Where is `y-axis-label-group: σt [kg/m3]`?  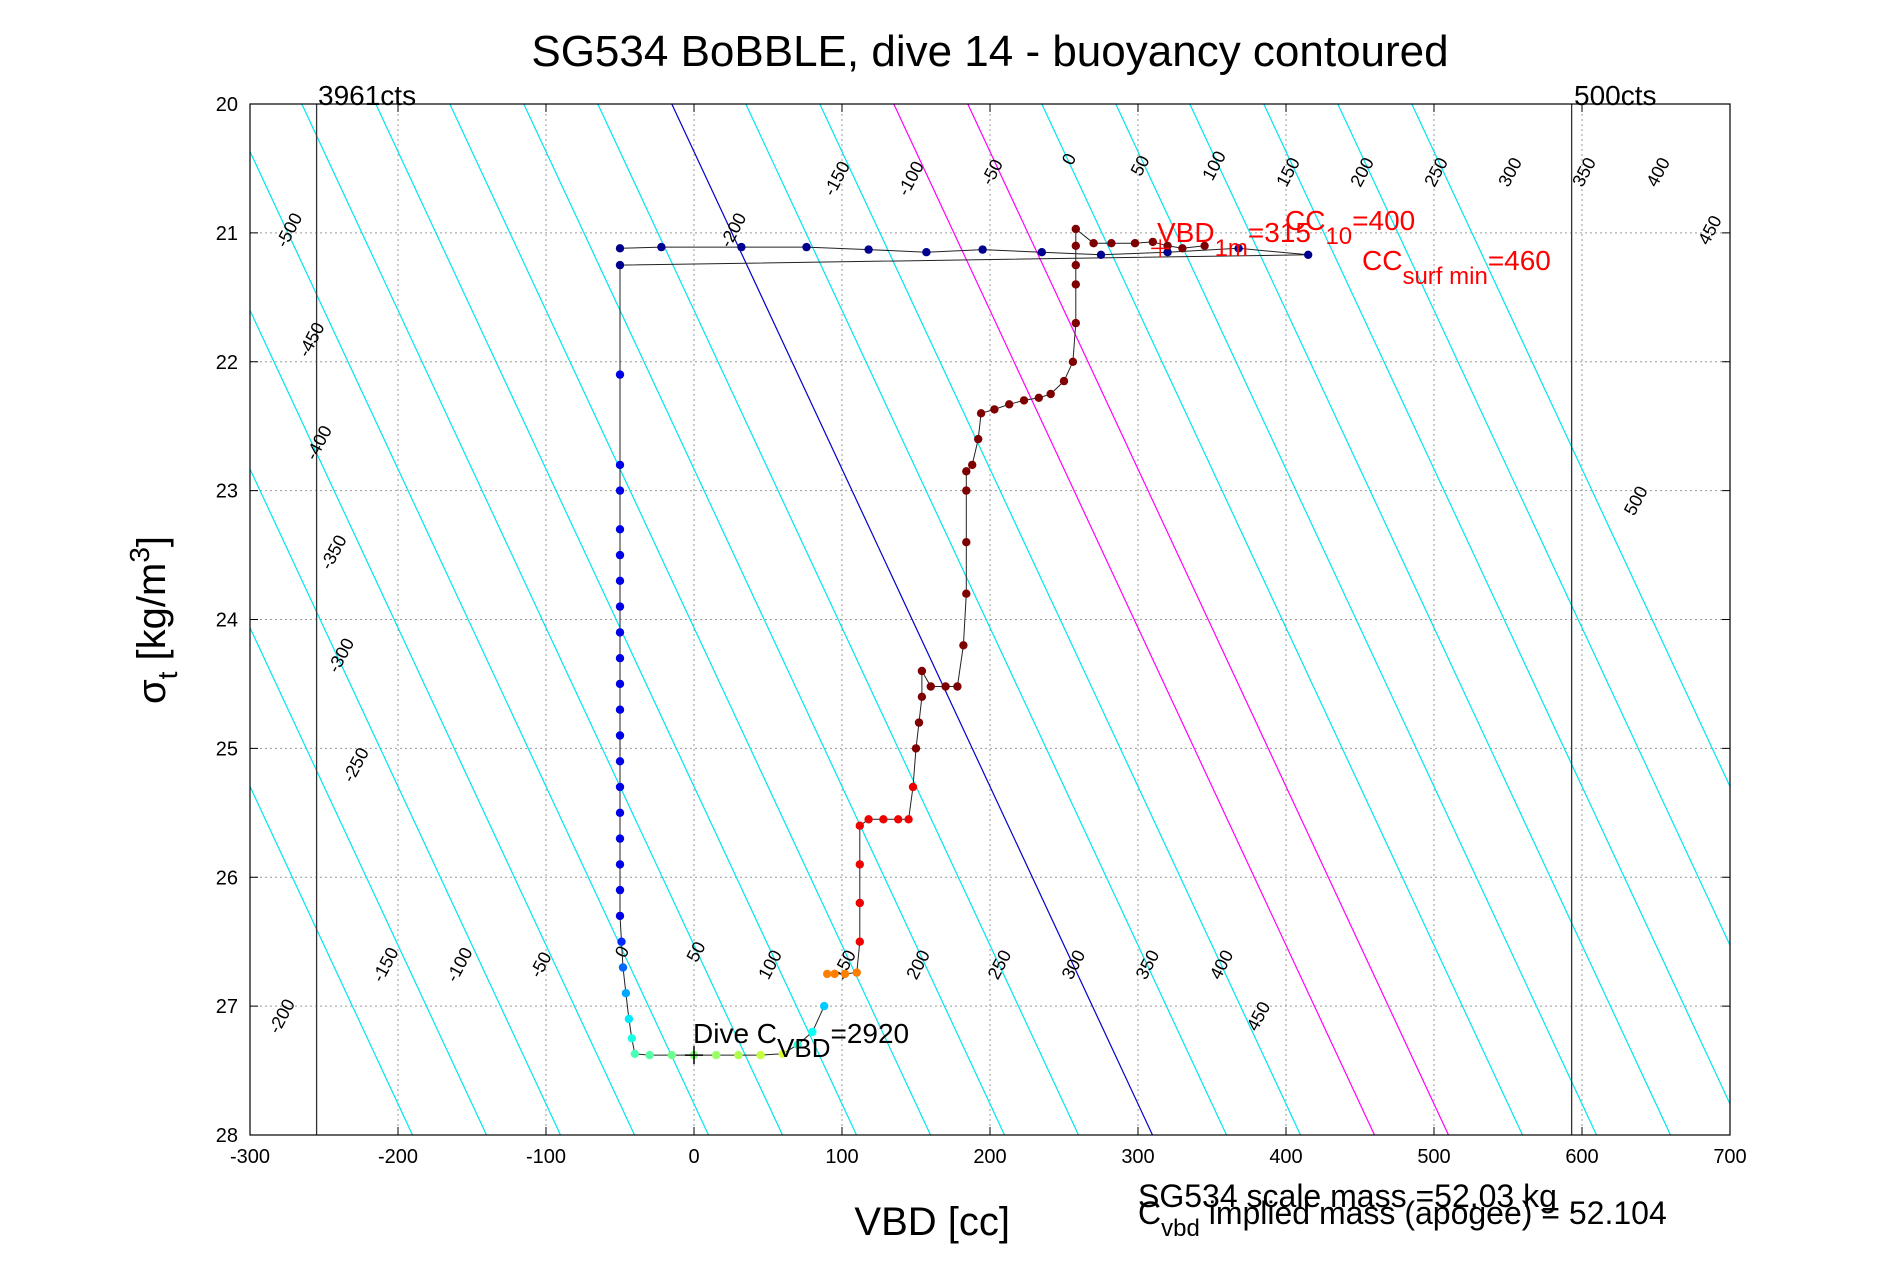
y-axis-label-group: σt [kg/m3] is located at coordinates (153, 620).